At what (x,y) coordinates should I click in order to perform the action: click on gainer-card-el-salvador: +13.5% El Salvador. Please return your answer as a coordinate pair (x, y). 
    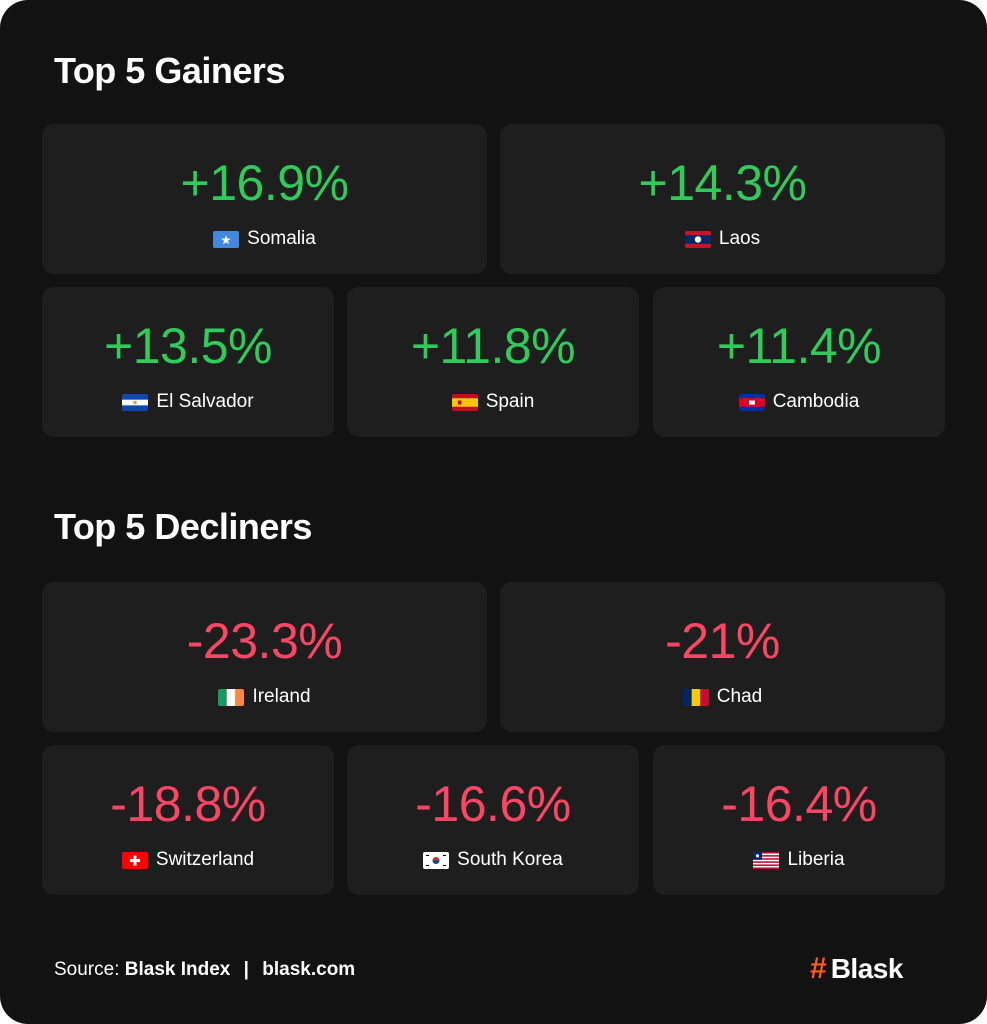
    Looking at the image, I should click on (188, 362).